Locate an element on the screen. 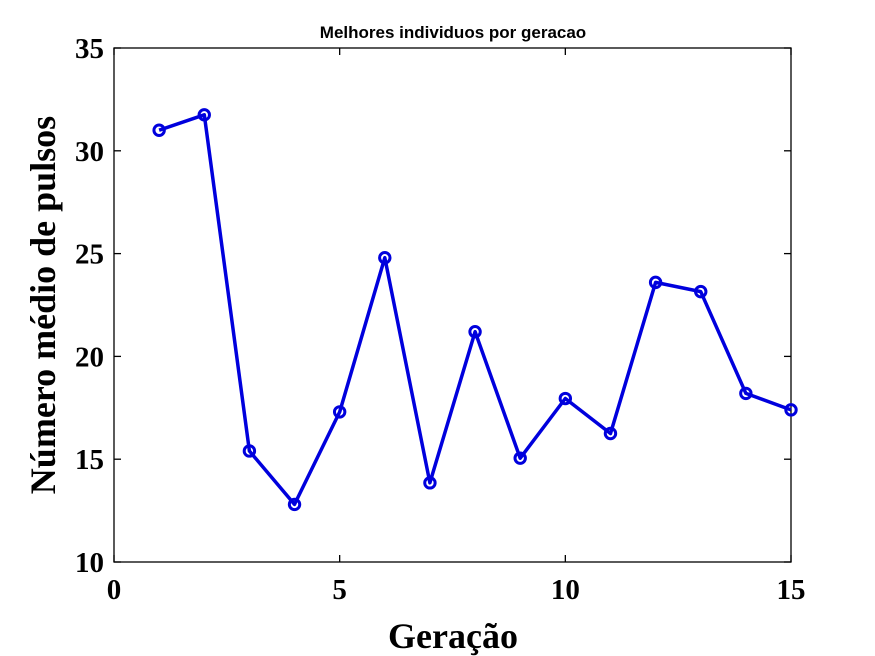  x-tick-label: 5 is located at coordinates (339, 590).